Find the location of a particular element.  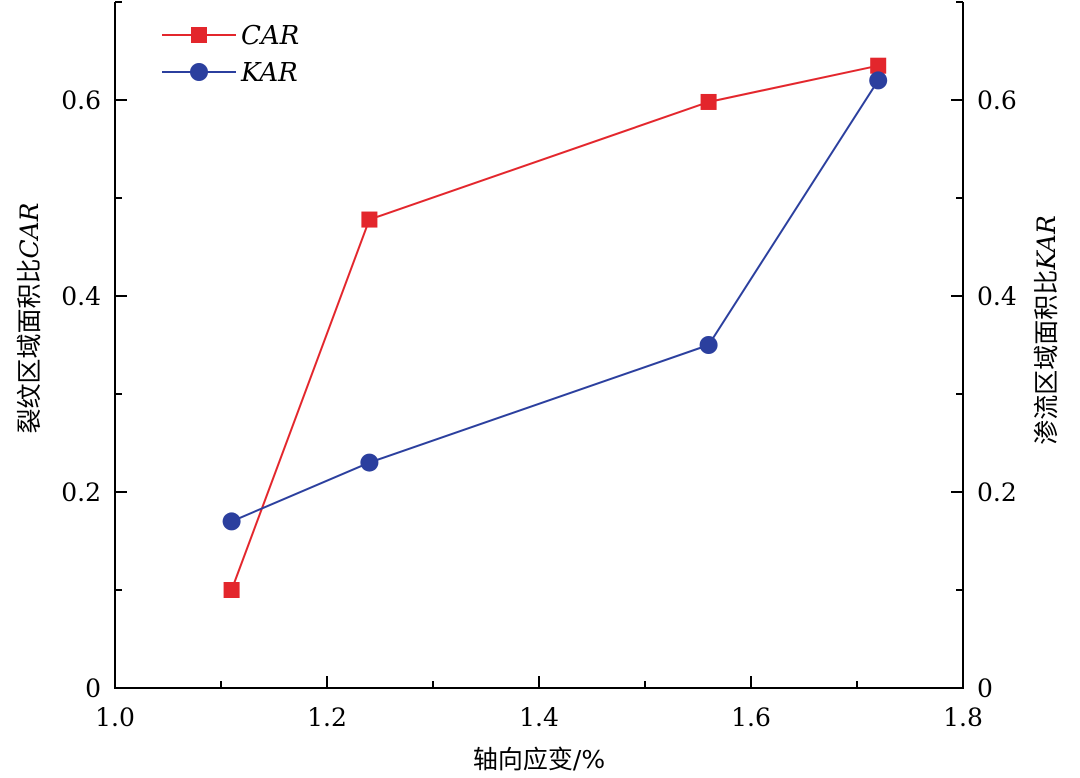

y-left-tick-label: 0 is located at coordinates (93, 688).